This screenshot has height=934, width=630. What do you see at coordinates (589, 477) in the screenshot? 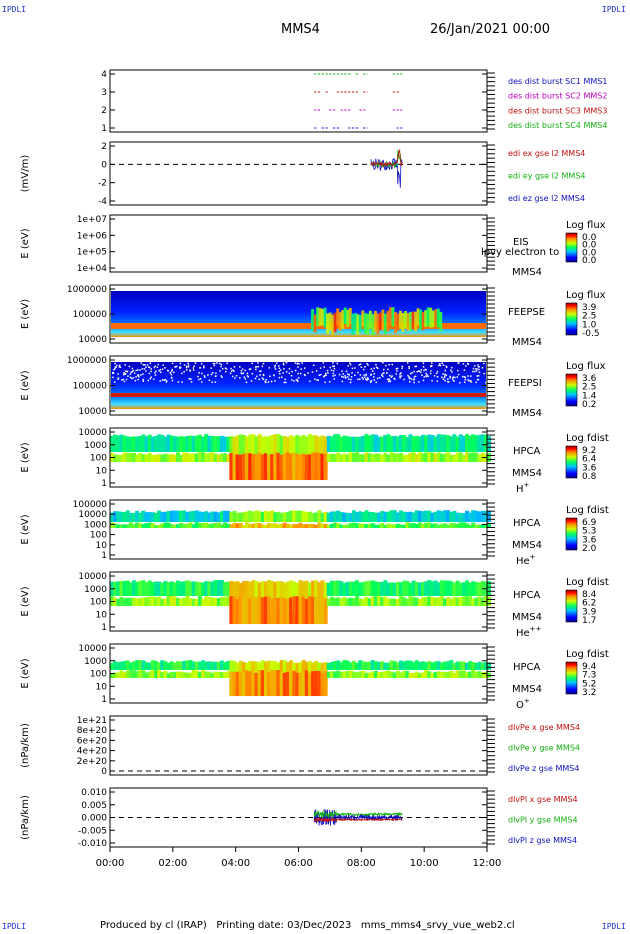
I see `colorbar-tick-label: 0.8` at bounding box center [589, 477].